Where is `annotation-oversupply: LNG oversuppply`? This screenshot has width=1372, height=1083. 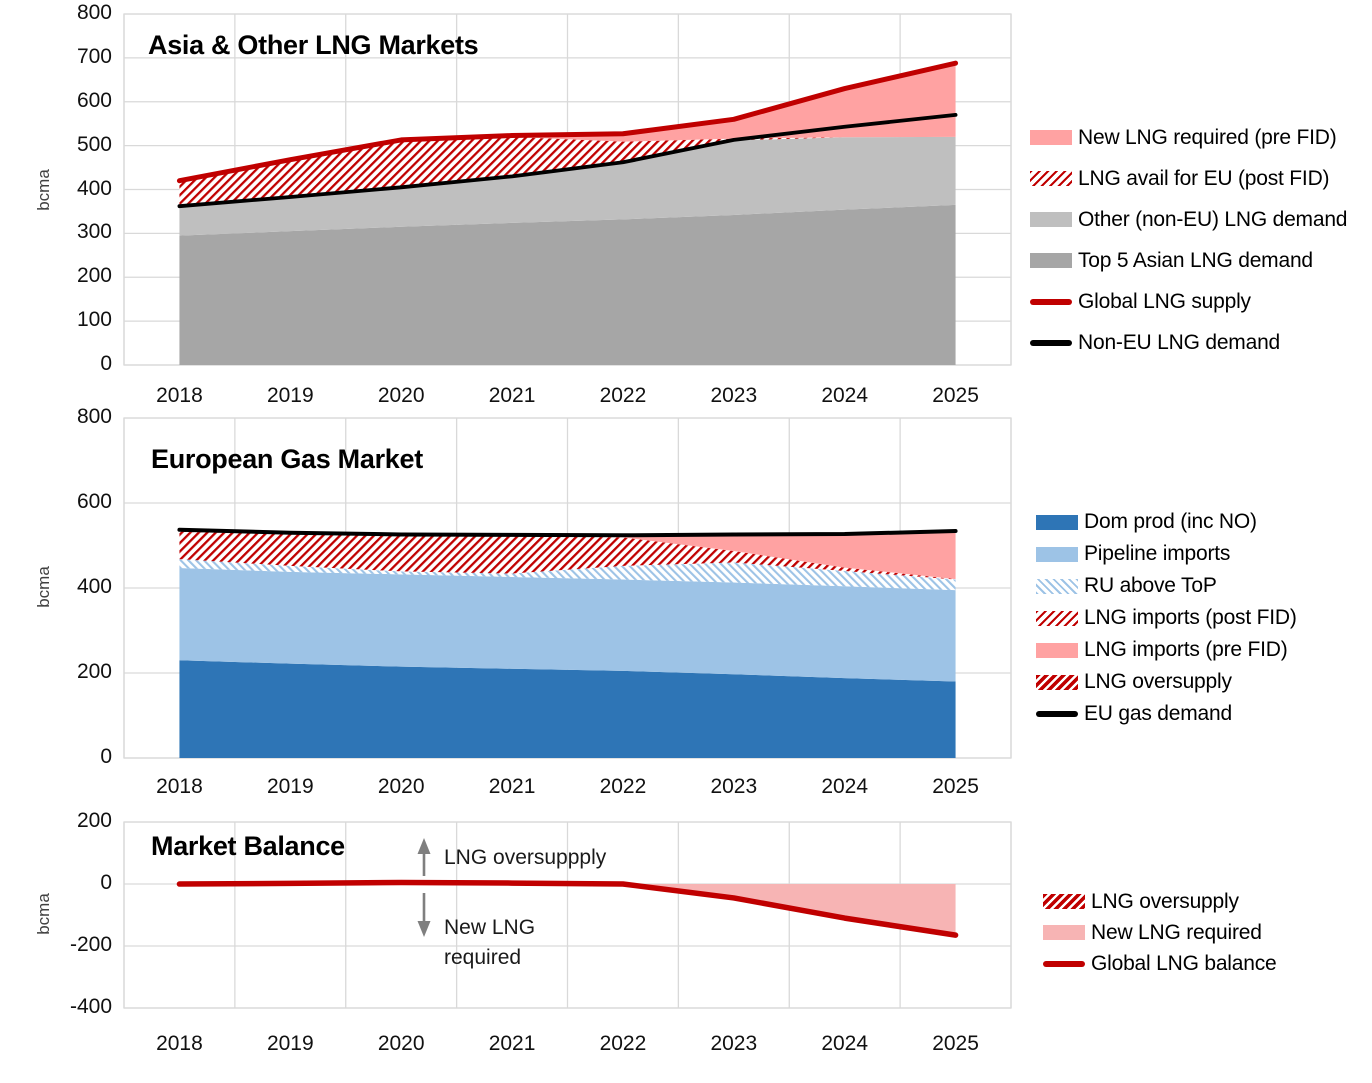
annotation-oversupply: LNG oversuppply is located at coordinates (525, 857).